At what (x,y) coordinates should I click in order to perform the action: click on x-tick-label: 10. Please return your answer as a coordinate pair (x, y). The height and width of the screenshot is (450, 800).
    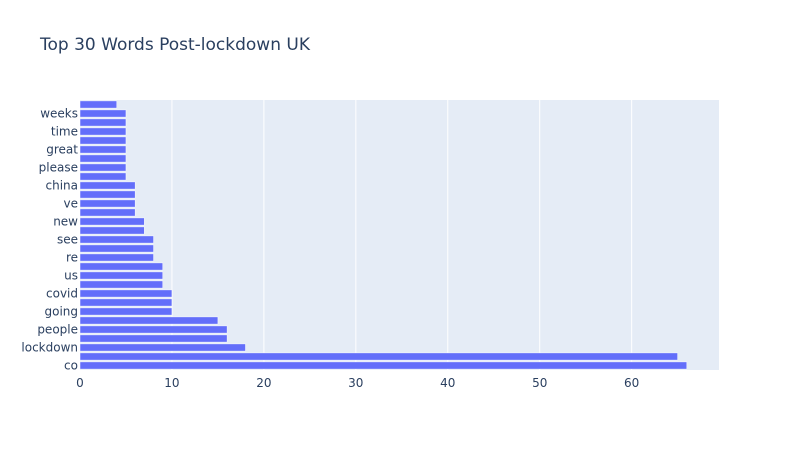
    Looking at the image, I should click on (171, 383).